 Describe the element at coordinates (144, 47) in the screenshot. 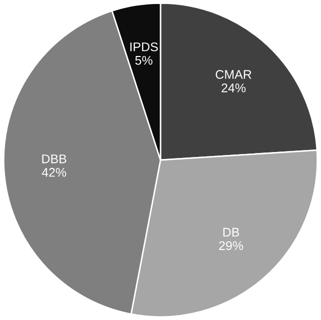

I see `slice-label: IPDS` at that location.